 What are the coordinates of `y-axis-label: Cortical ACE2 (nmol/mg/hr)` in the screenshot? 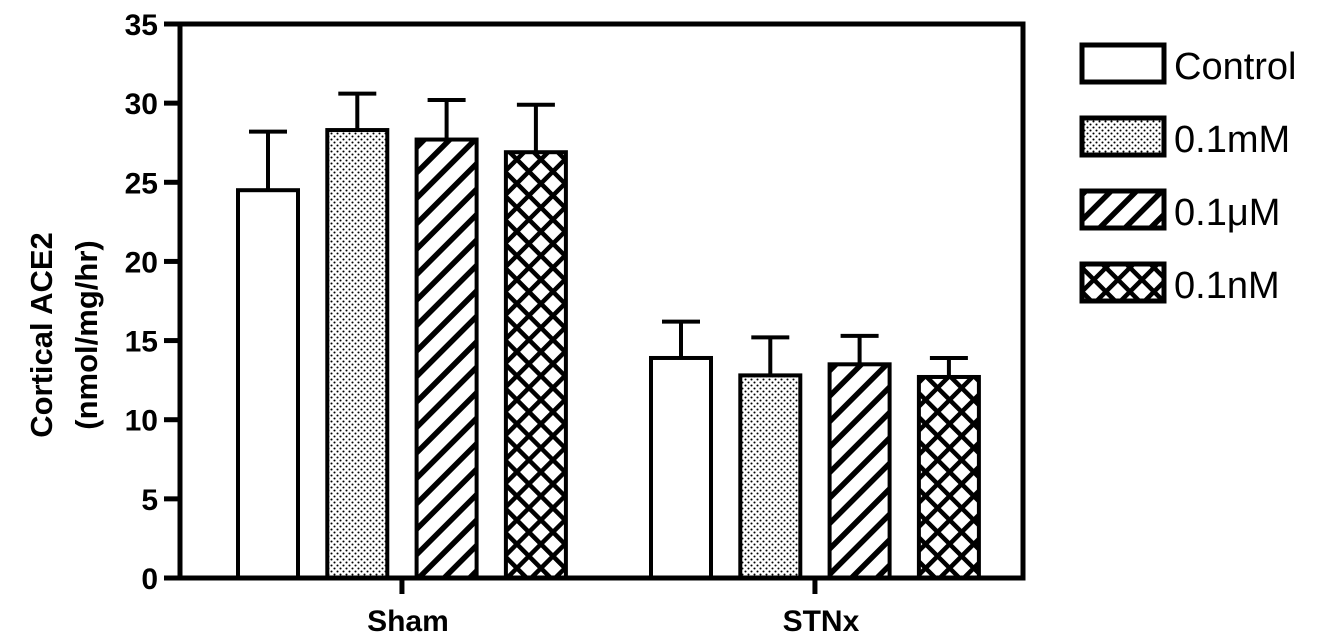 It's located at (64, 335).